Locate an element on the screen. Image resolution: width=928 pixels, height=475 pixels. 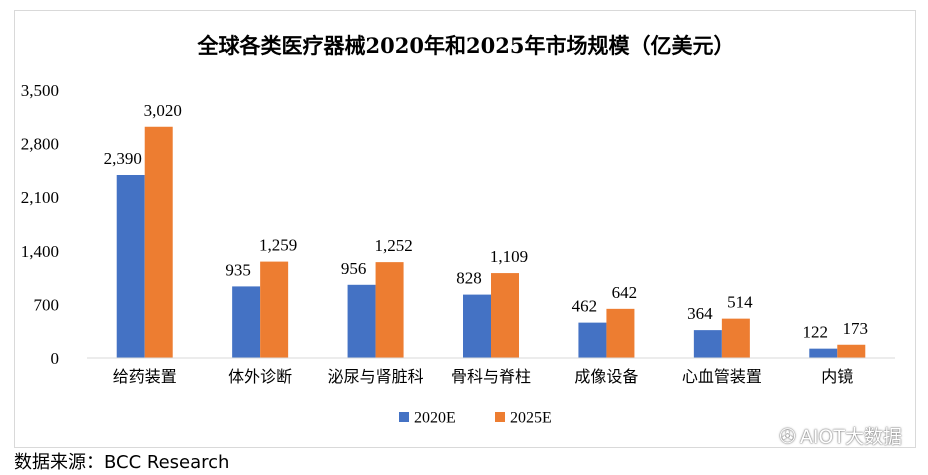
wechat-icon: ✇ is located at coordinates (787, 435).